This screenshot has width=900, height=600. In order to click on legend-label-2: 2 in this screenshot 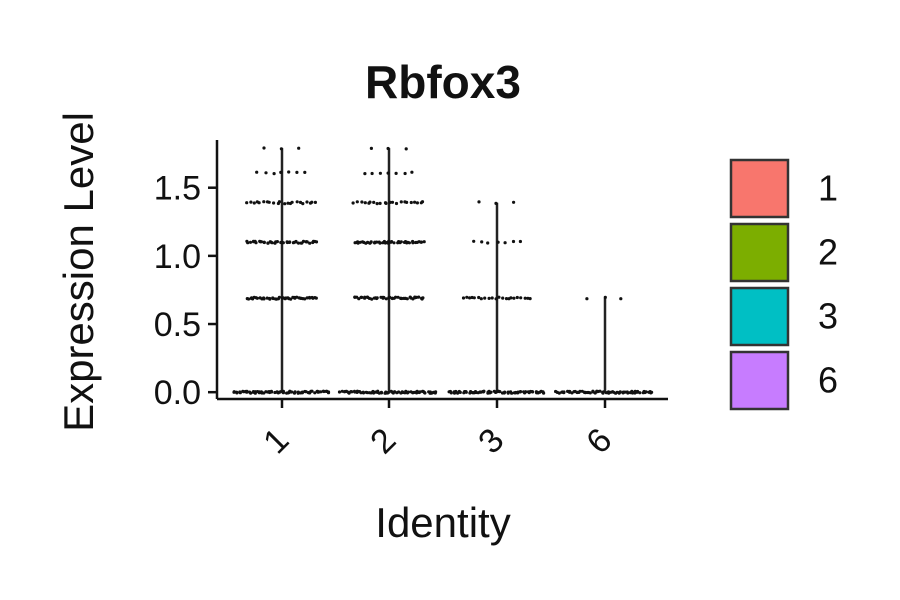, I will do `click(828, 252)`.